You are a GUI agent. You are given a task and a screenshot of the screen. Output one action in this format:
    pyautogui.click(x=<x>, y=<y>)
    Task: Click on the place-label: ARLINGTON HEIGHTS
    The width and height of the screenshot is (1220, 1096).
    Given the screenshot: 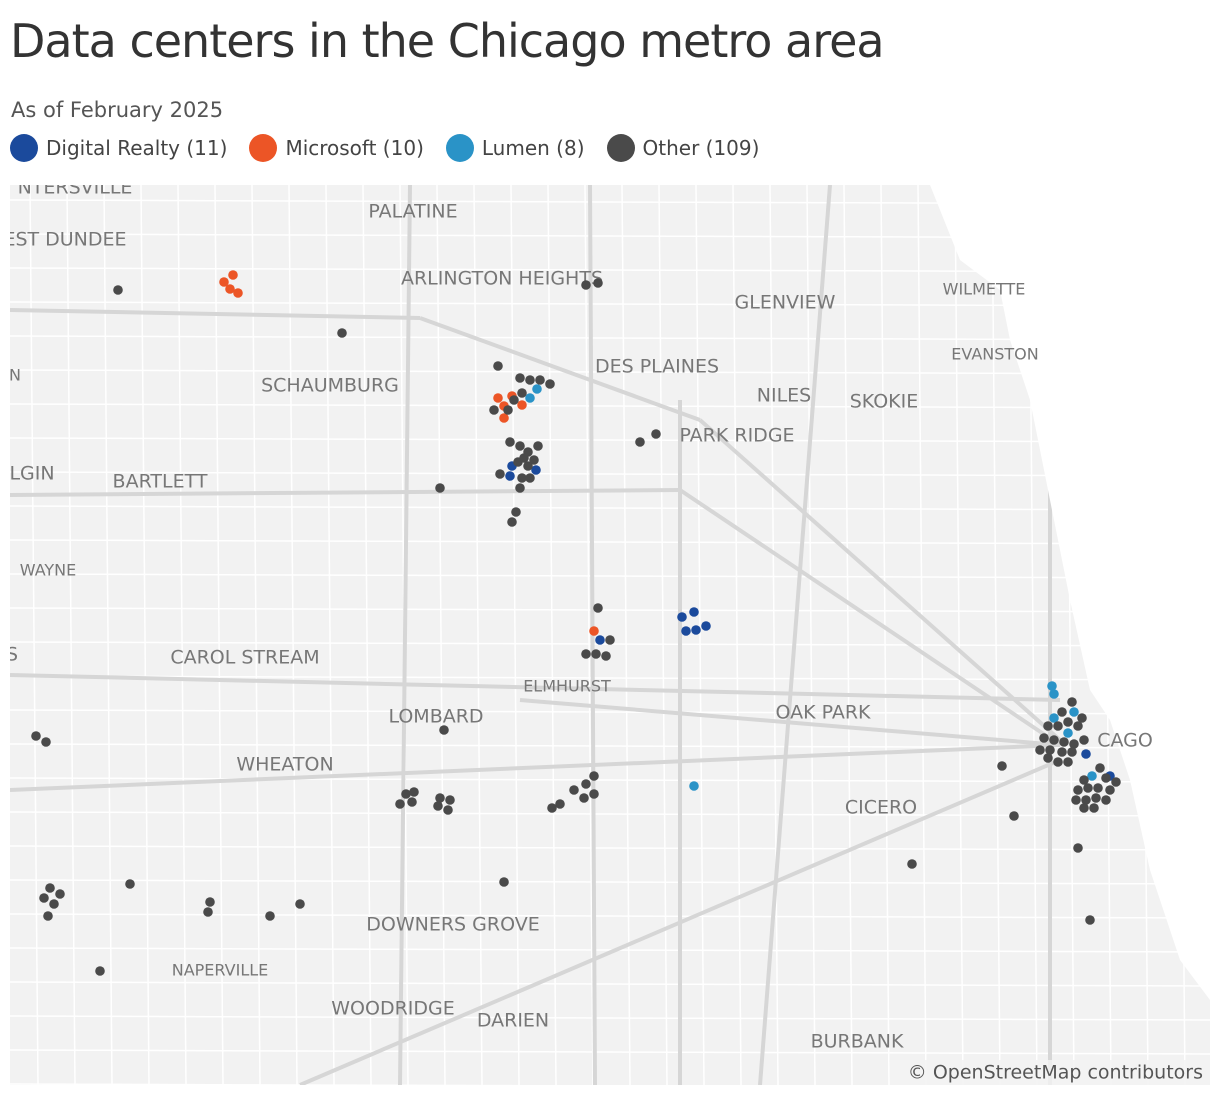 What is the action you would take?
    pyautogui.click(x=502, y=279)
    